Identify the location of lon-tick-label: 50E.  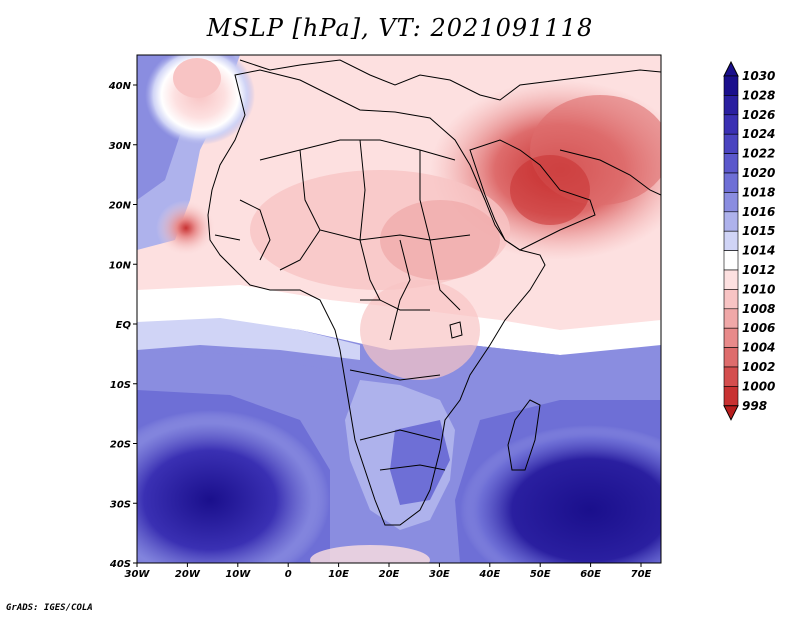
(540, 574).